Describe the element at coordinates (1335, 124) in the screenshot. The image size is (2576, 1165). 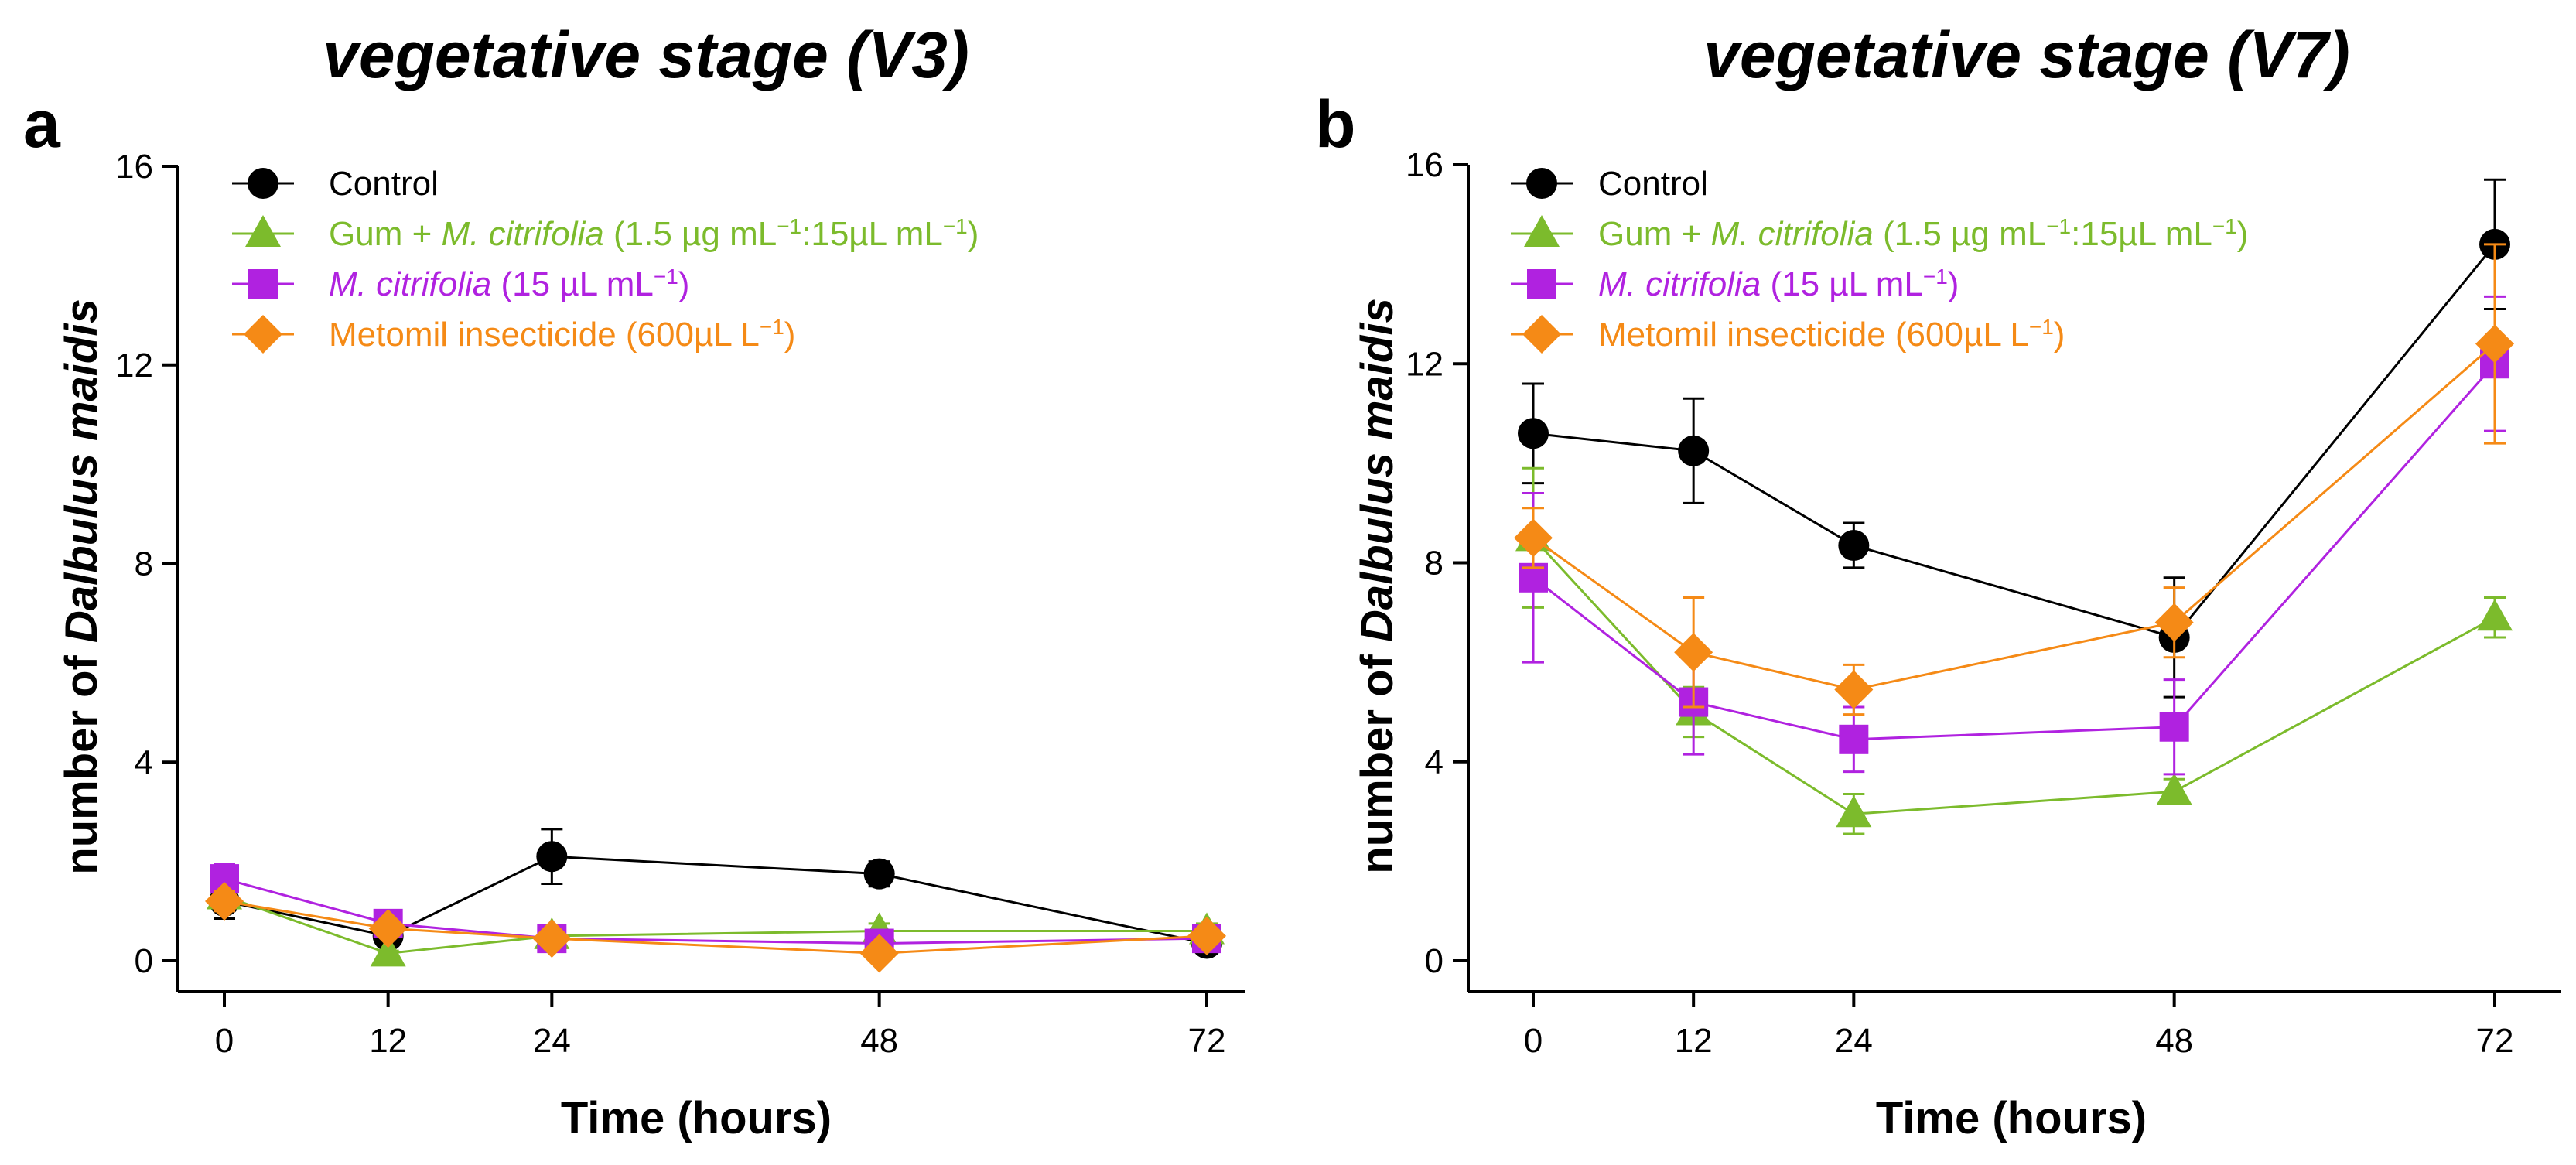
I see `panel-letter: b` at that location.